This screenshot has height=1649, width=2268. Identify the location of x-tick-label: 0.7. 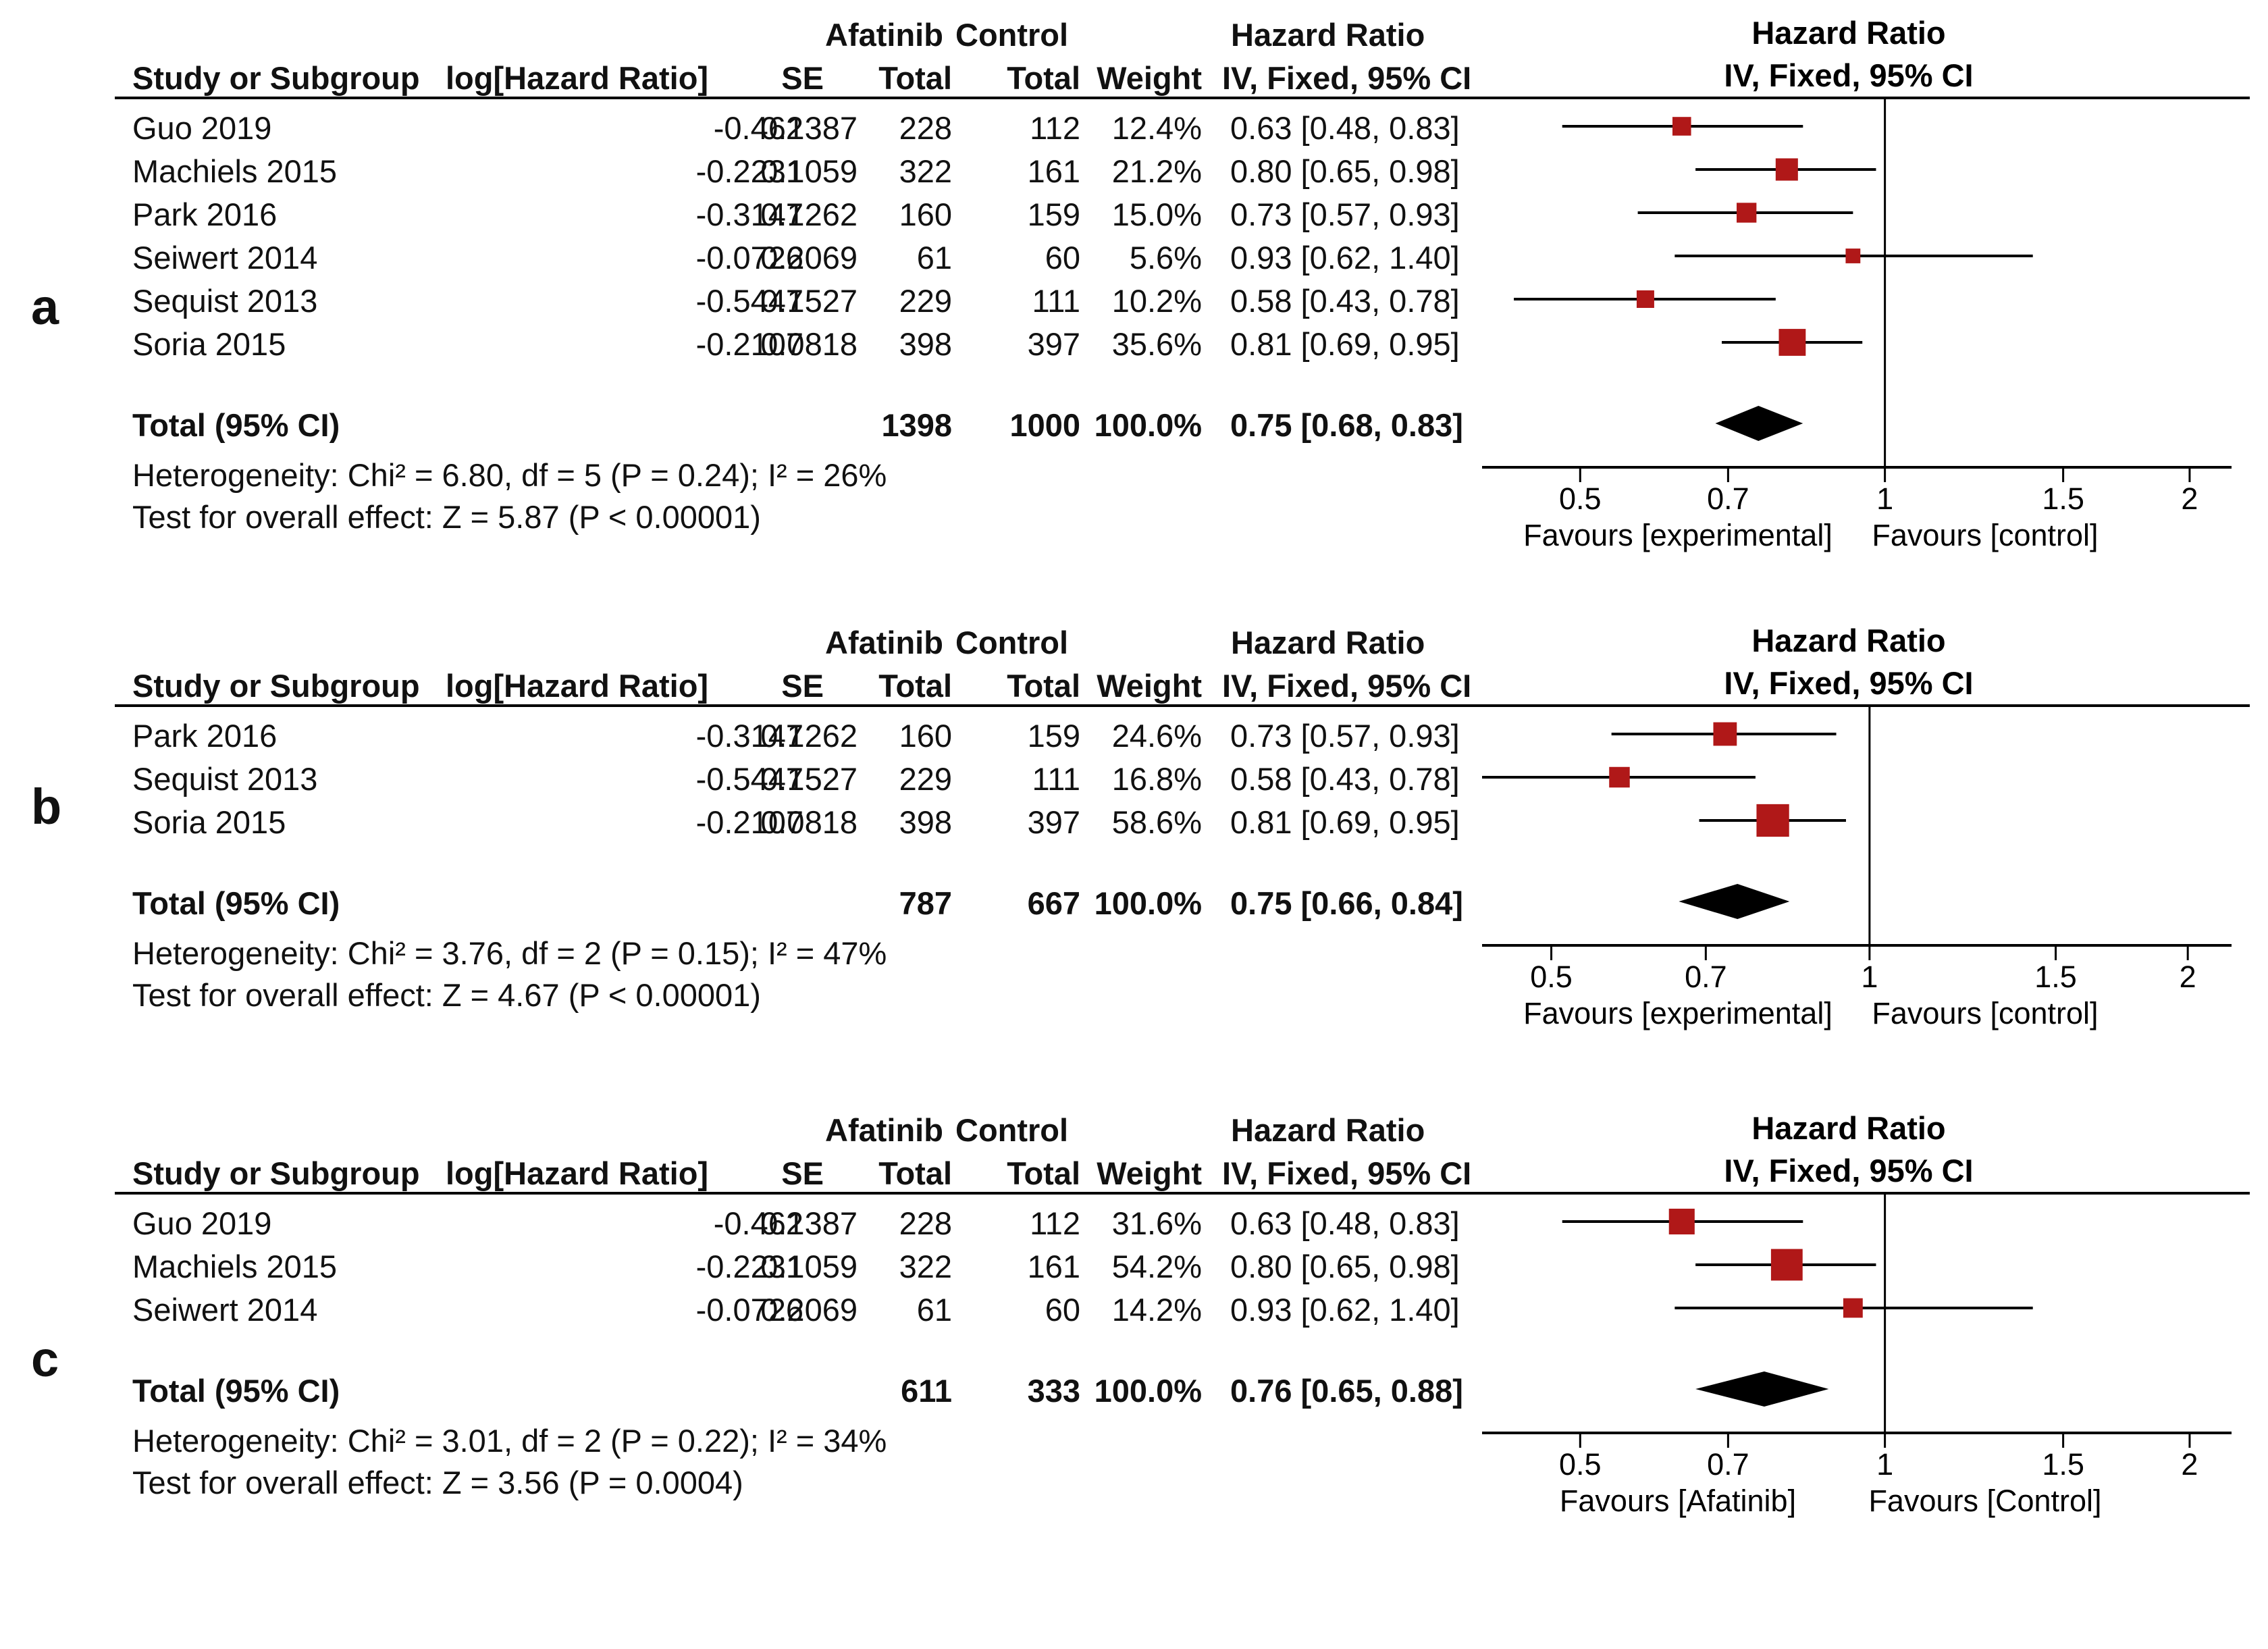
(1728, 1465).